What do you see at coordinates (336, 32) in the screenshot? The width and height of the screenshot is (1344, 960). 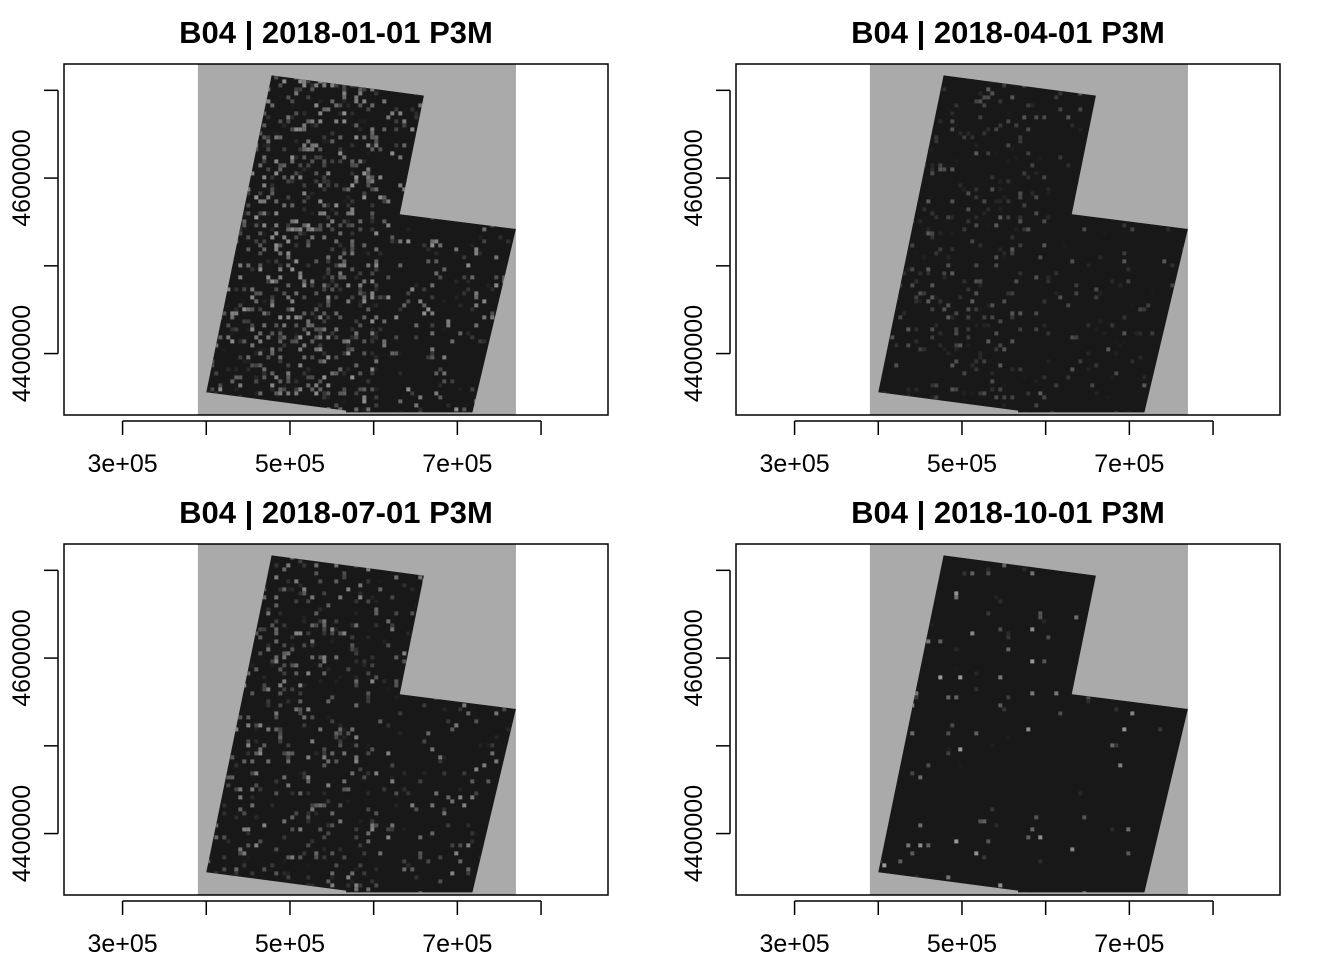 I see `panel-title: B04 | 2018-01-01 P3M` at bounding box center [336, 32].